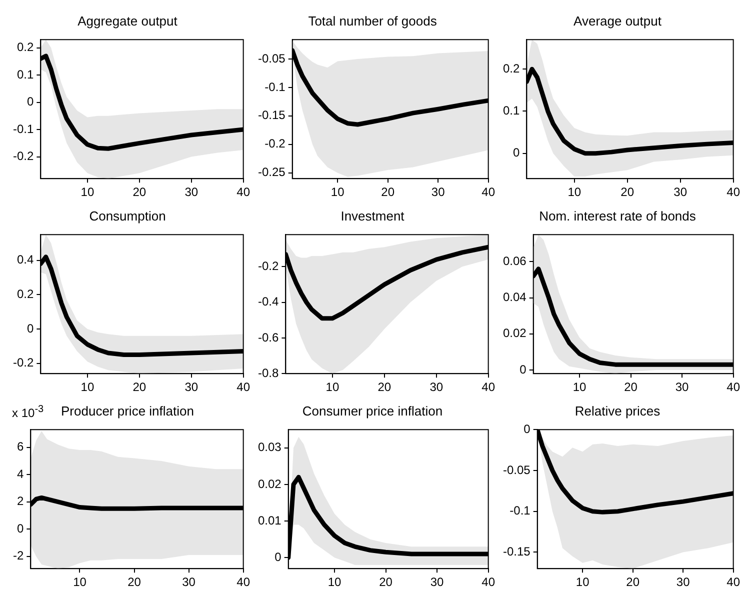 The image size is (752, 599). What do you see at coordinates (128, 20) in the screenshot?
I see `chart-title: Aggregate output` at bounding box center [128, 20].